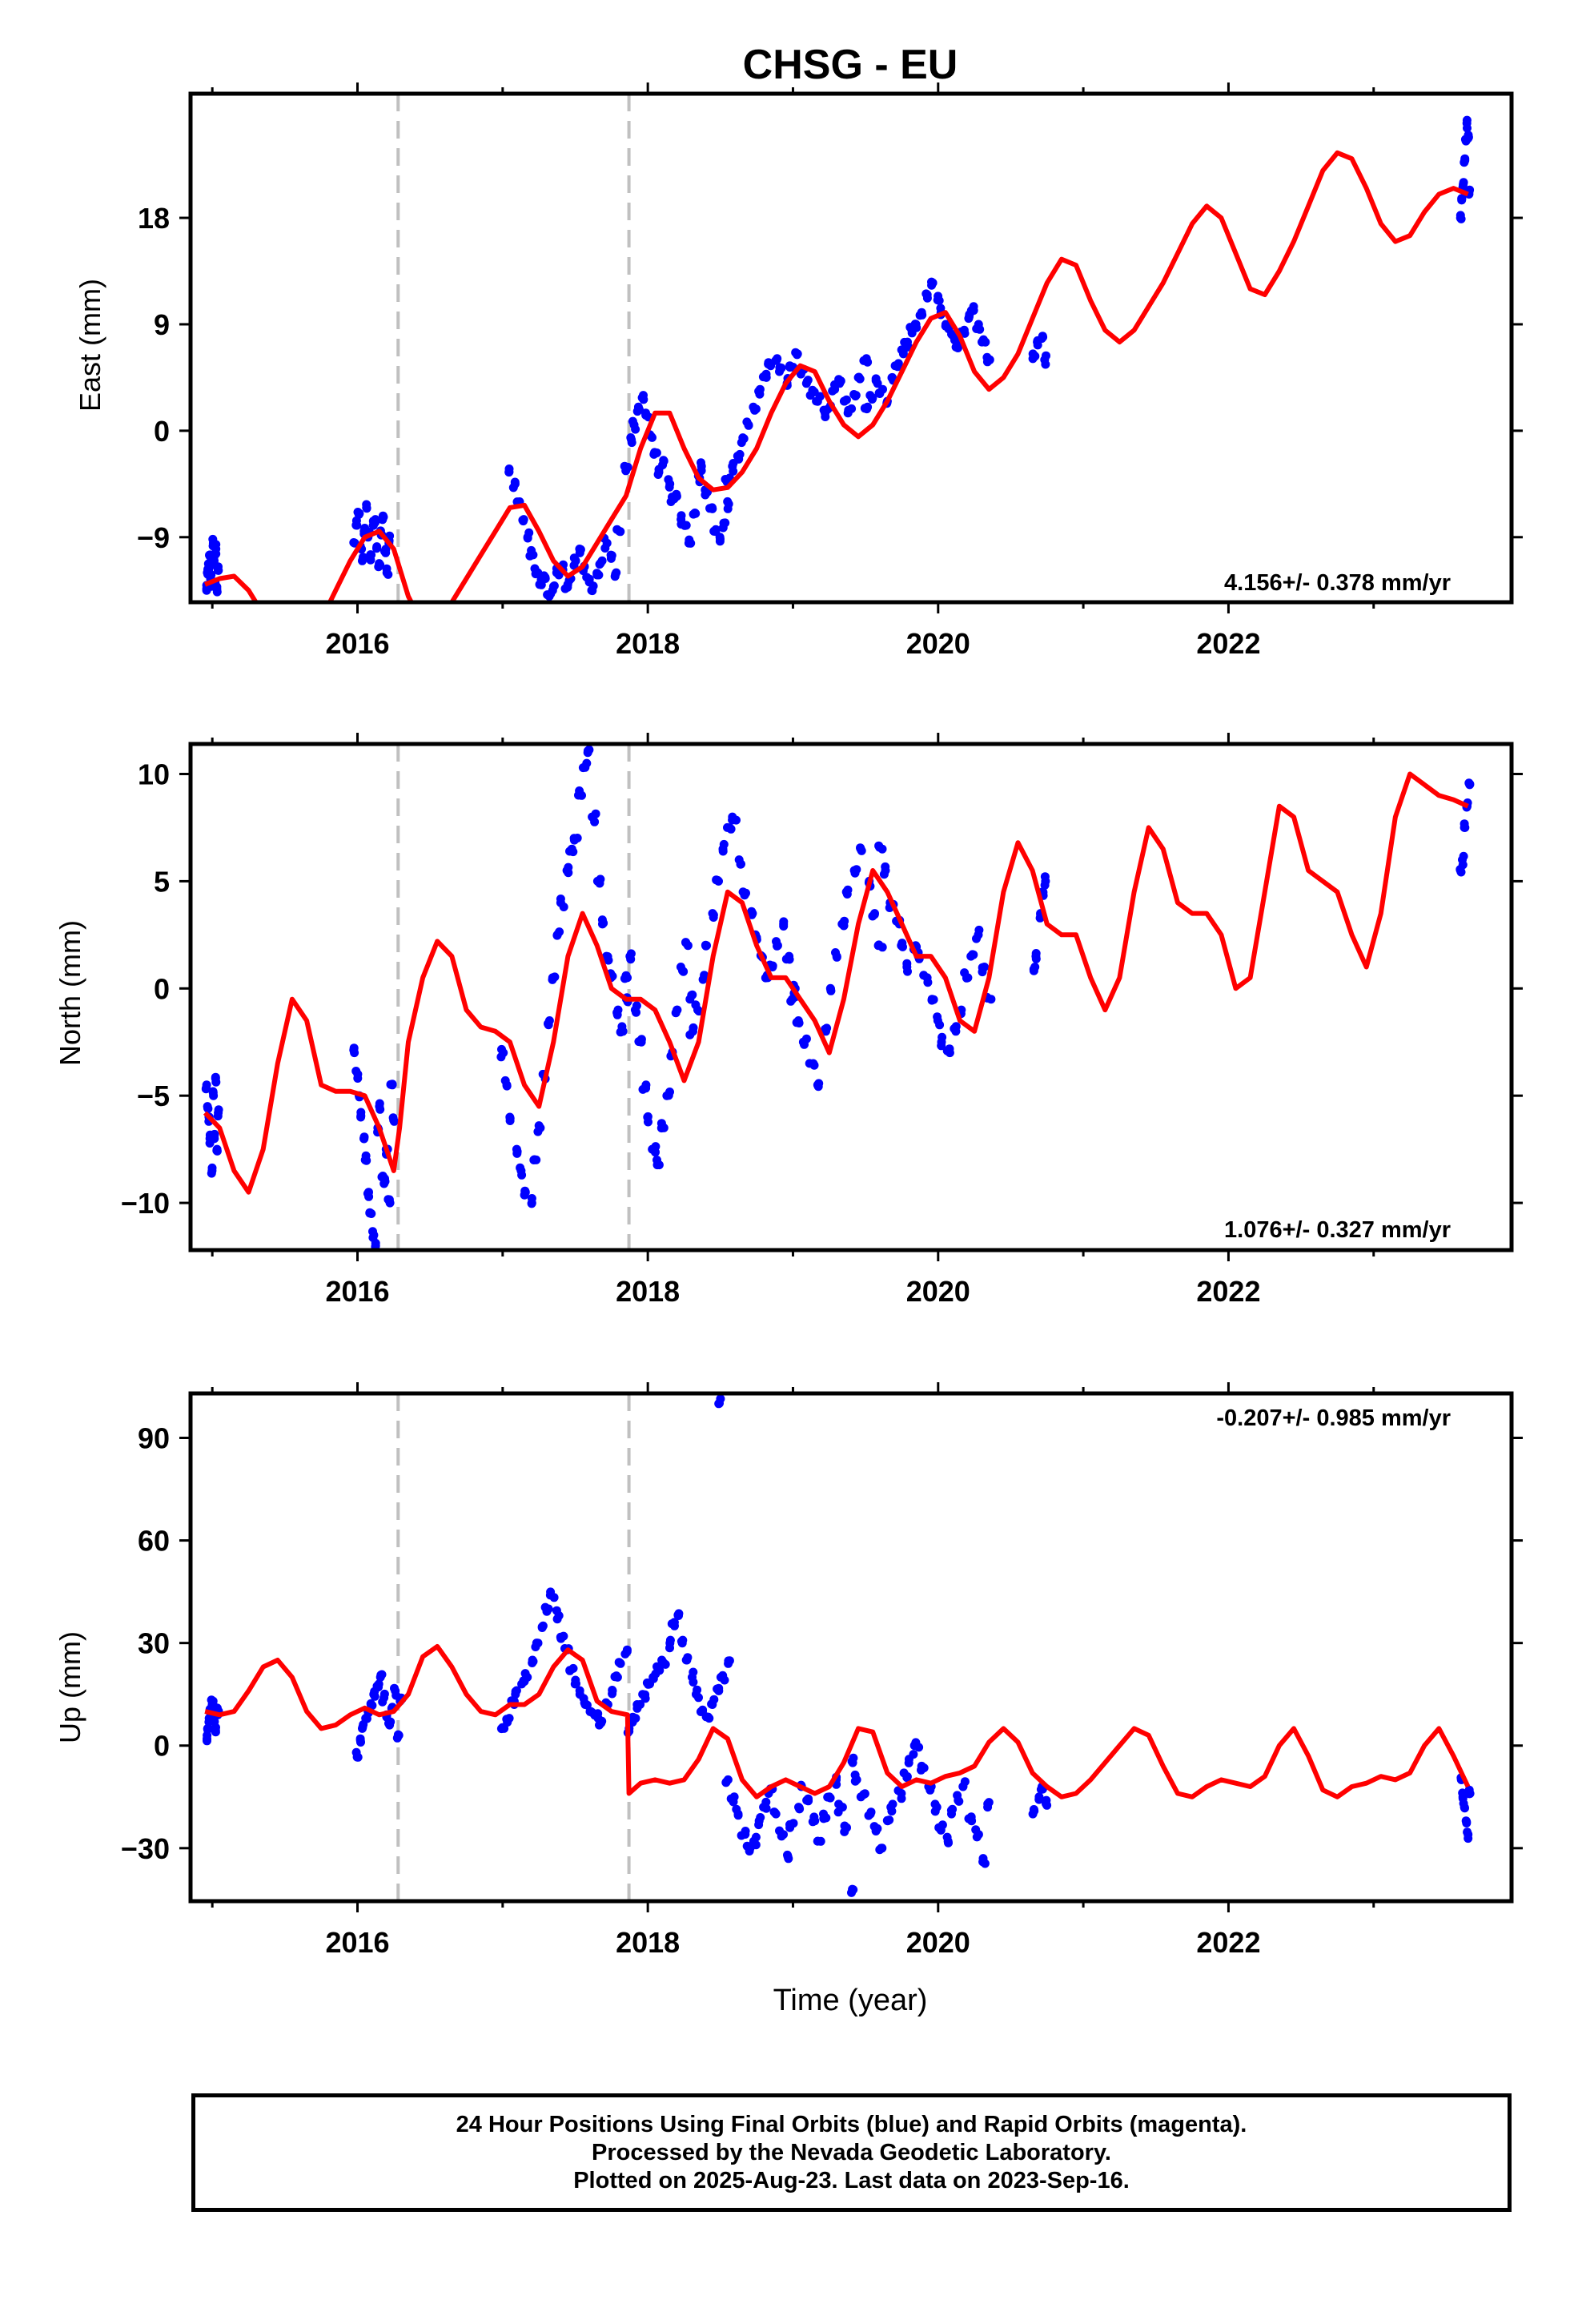 This screenshot has width=1582, height=2324. What do you see at coordinates (154, 1096) in the screenshot?
I see `north-y-tick-label: −5` at bounding box center [154, 1096].